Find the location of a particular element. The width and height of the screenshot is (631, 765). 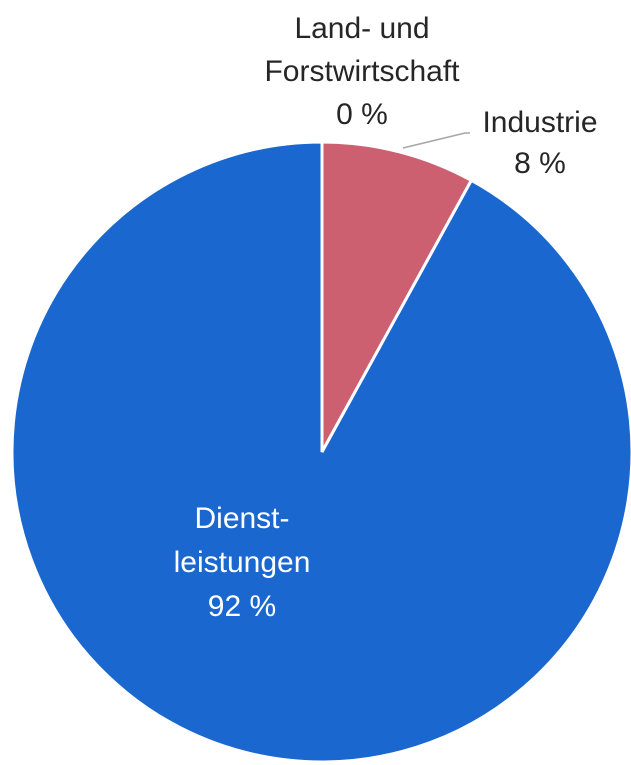

slice-label: leistungen is located at coordinates (242, 562).